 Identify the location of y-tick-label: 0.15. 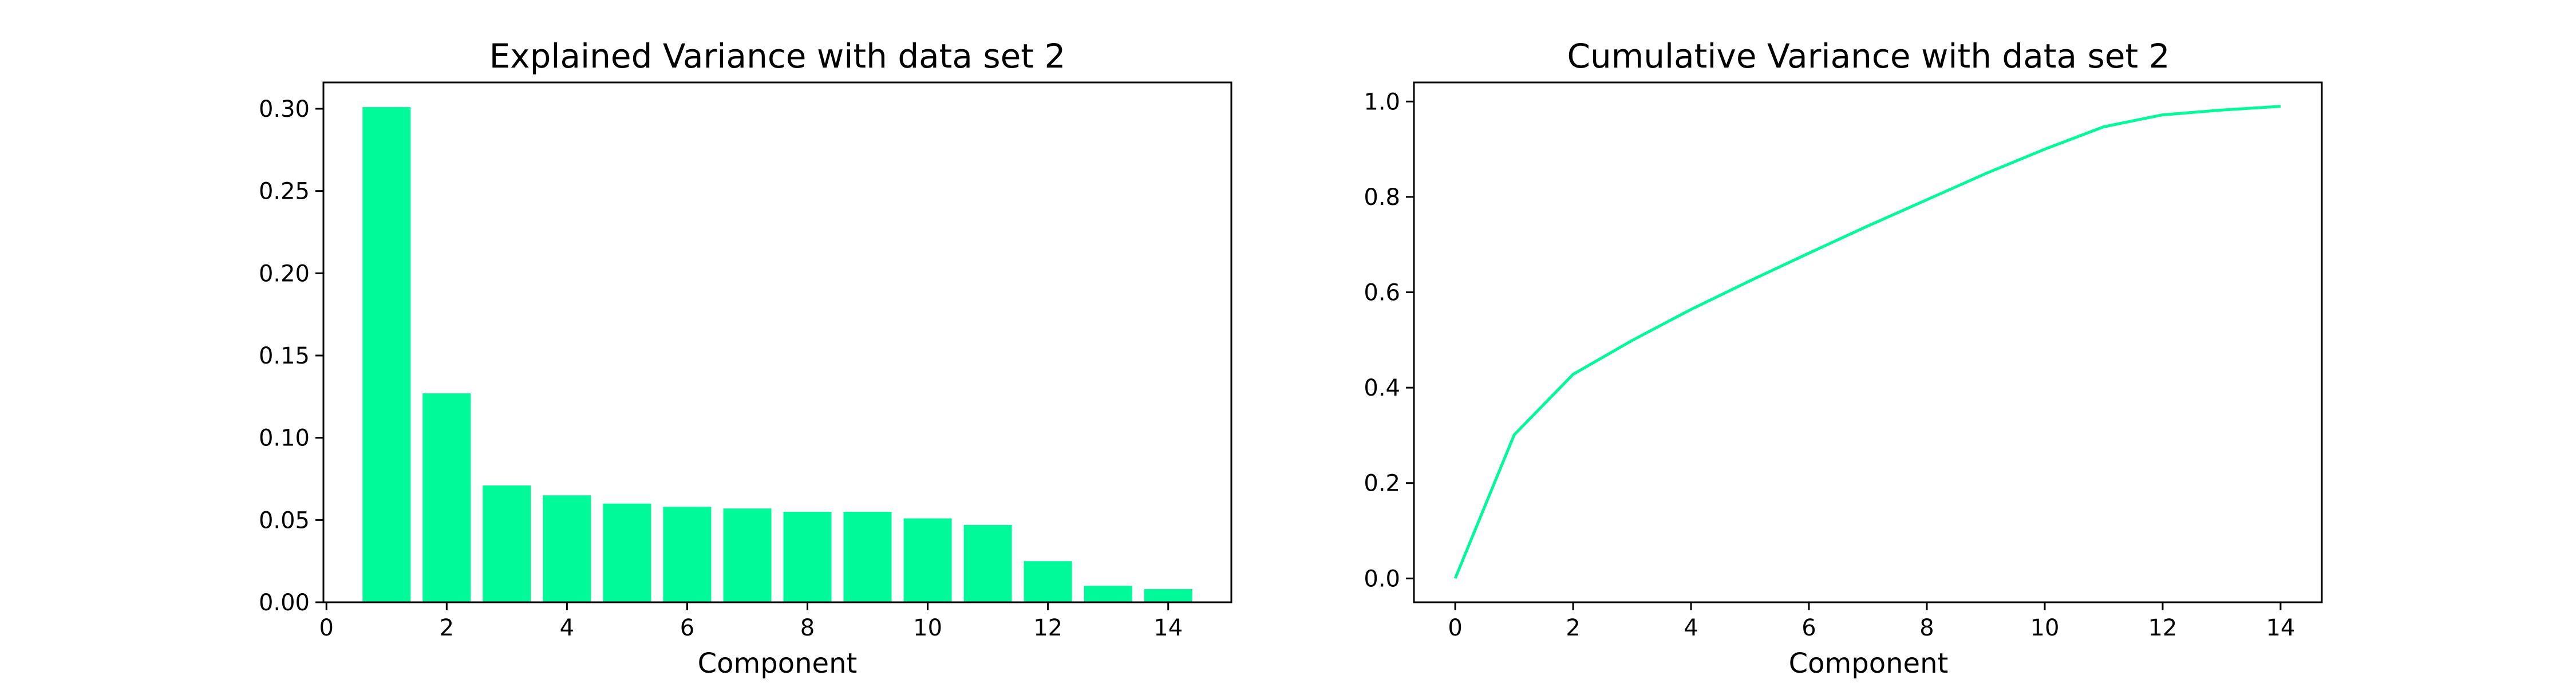
(284, 356).